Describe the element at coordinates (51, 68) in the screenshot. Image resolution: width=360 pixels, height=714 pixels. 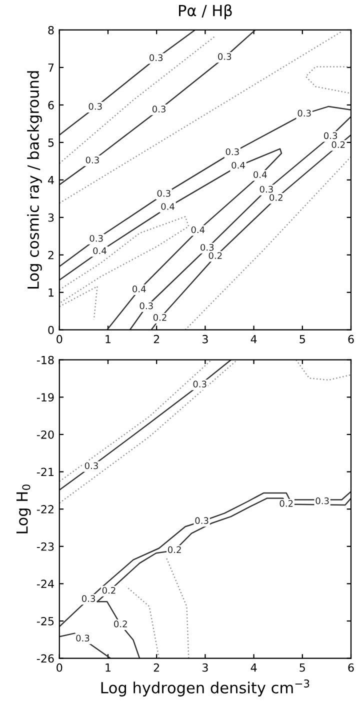
I see `y-tick-label: 7` at that location.